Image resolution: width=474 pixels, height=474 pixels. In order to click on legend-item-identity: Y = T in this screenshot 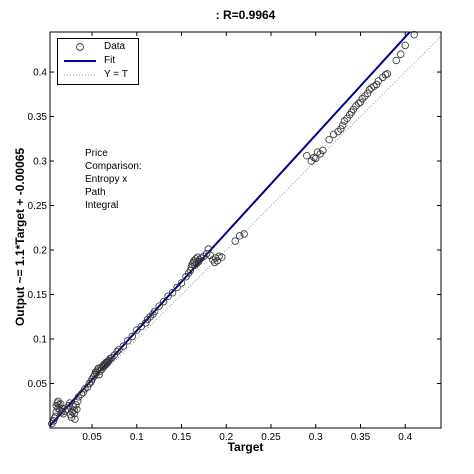, I will do `click(98, 75)`.